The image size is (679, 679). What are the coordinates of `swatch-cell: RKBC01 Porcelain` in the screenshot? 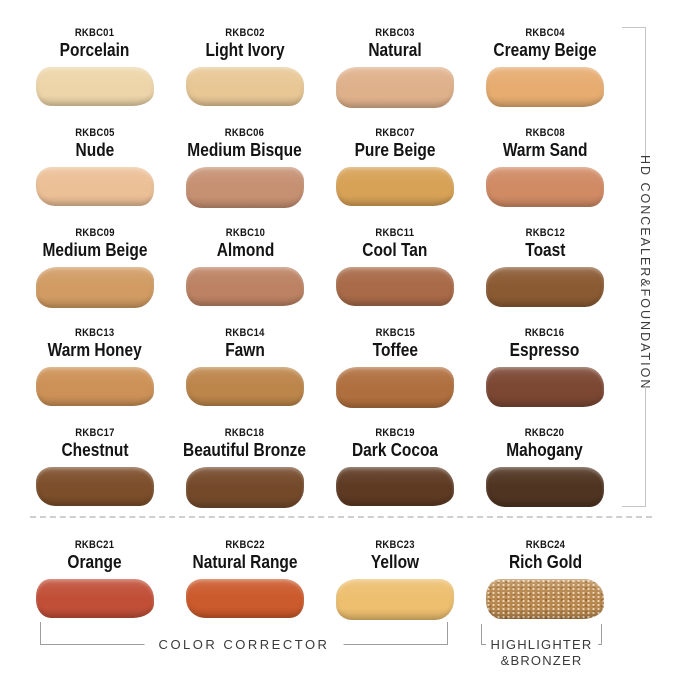 It's located at (95, 70).